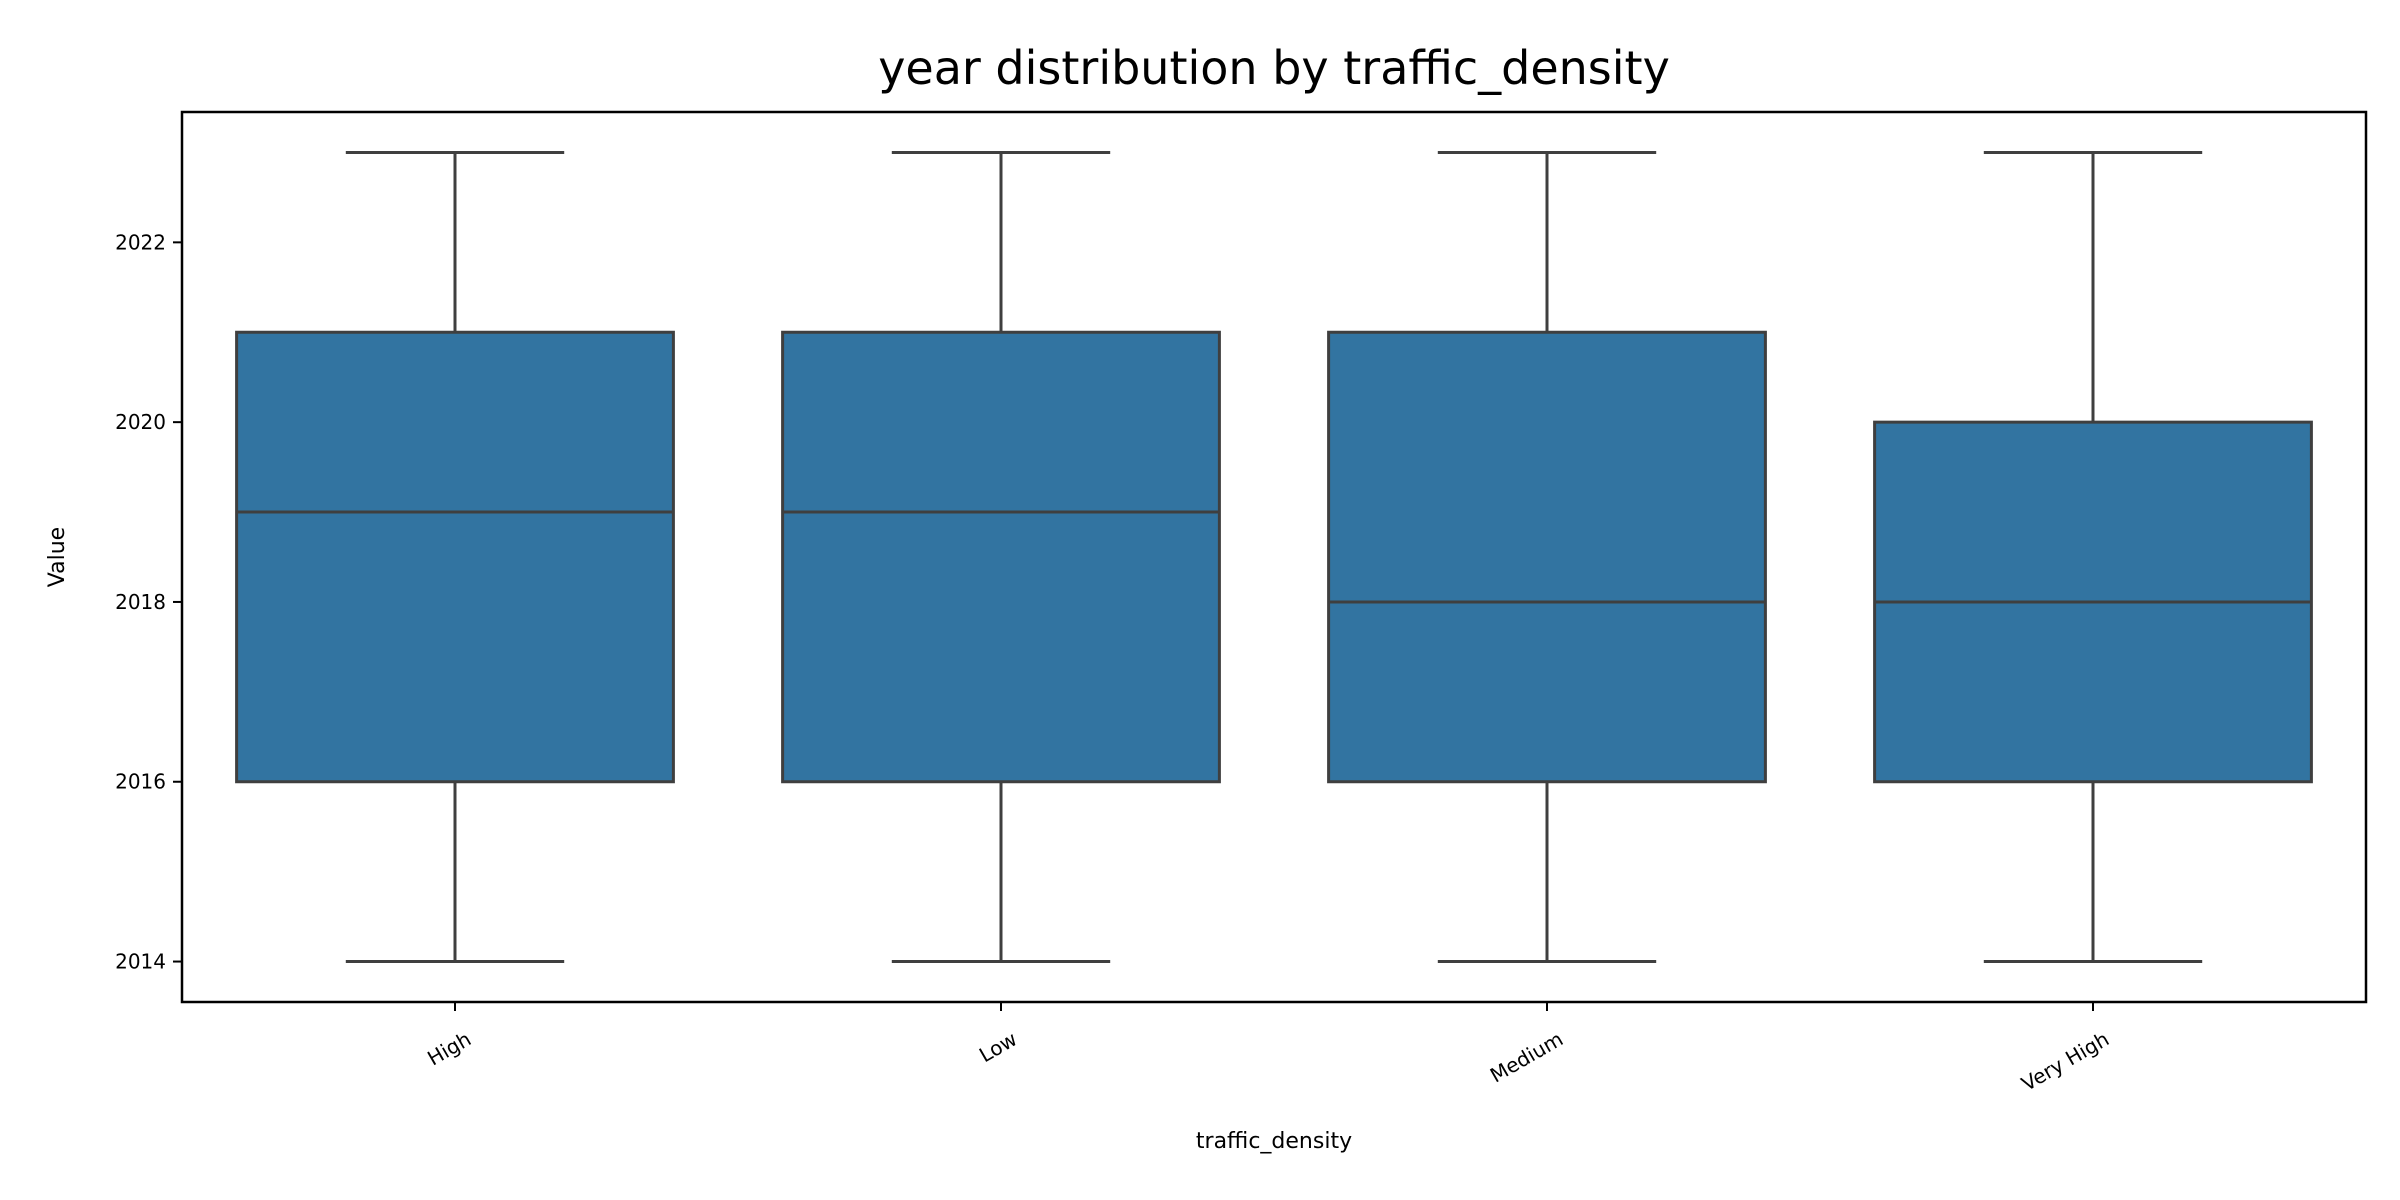 This screenshot has height=1200, width=2400. I want to click on y-tick-label: 2018, so click(140, 602).